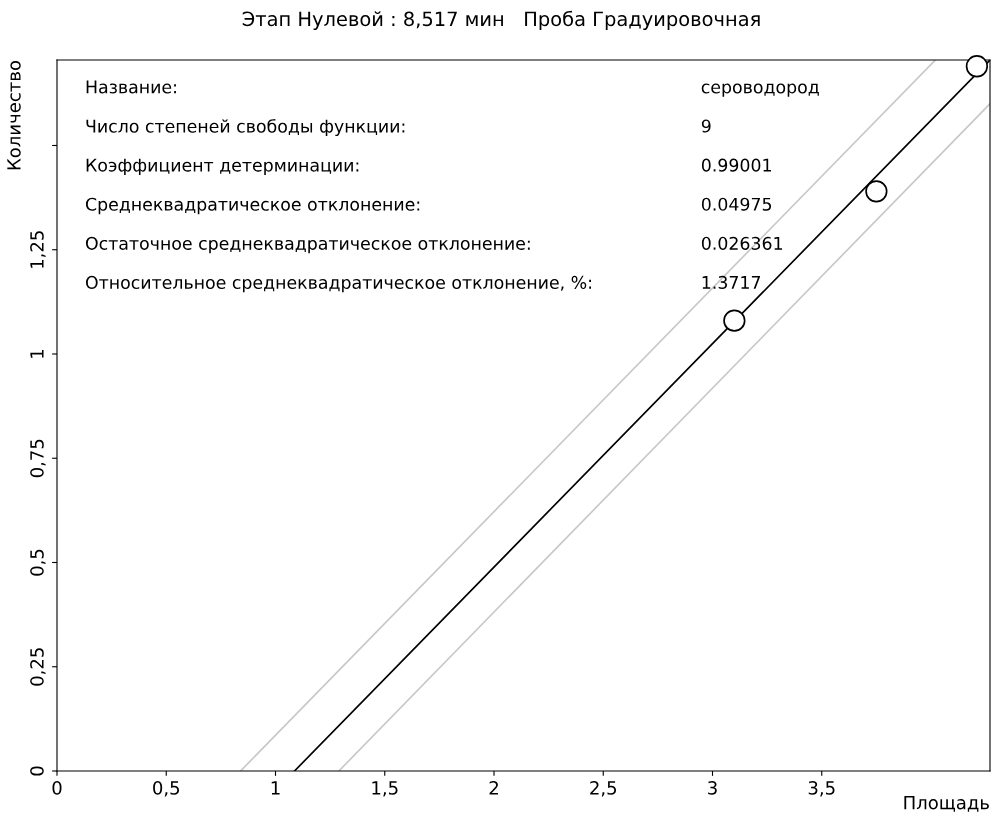 The image size is (1003, 816). Describe the element at coordinates (821, 789) in the screenshot. I see `x-tick-label: 3,5` at that location.